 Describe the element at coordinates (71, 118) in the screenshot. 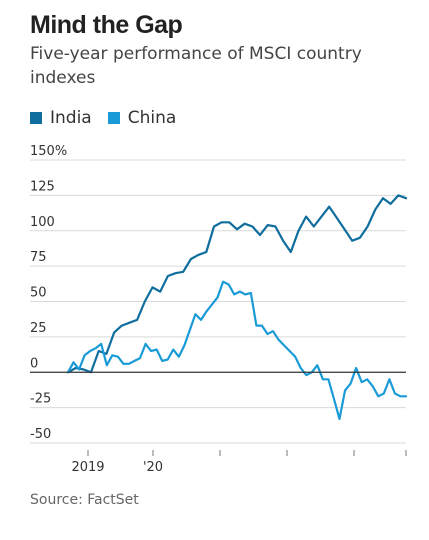

I see `legend-label-india: India` at that location.